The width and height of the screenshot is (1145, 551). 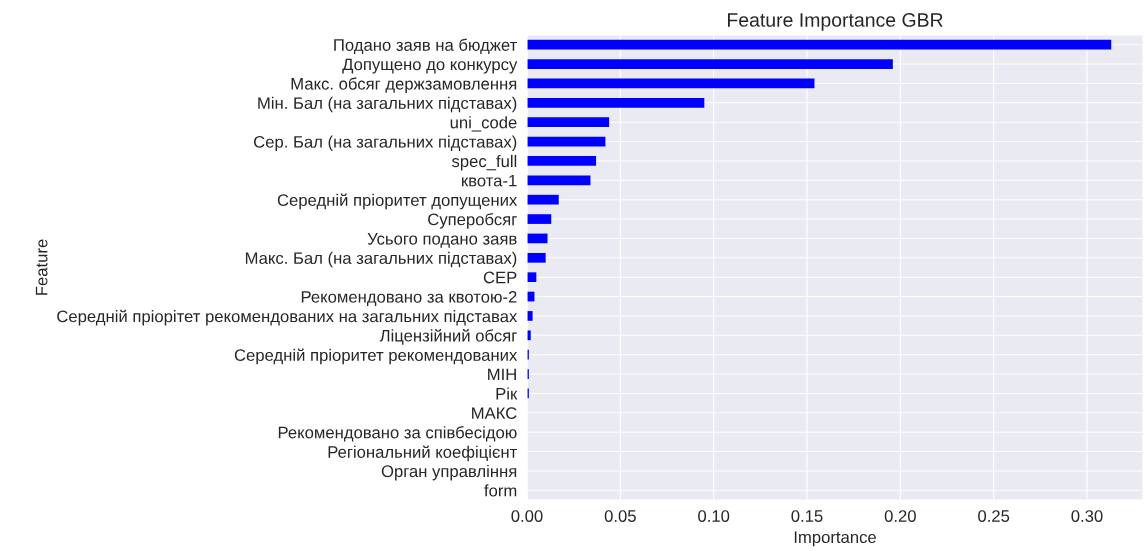 I want to click on x-tick-label: 0.15, so click(x=807, y=516).